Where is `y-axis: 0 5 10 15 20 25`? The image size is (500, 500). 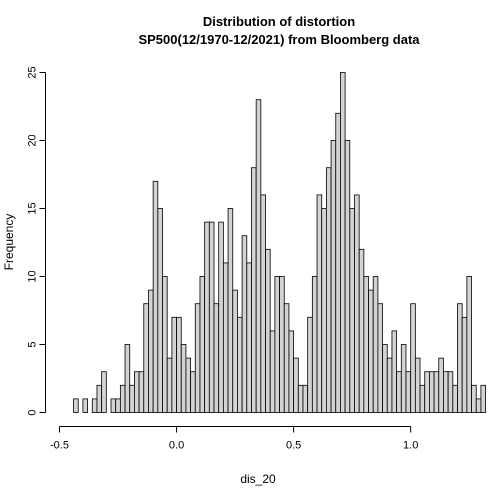
y-axis: 0 5 10 15 20 25 is located at coordinates (36, 241).